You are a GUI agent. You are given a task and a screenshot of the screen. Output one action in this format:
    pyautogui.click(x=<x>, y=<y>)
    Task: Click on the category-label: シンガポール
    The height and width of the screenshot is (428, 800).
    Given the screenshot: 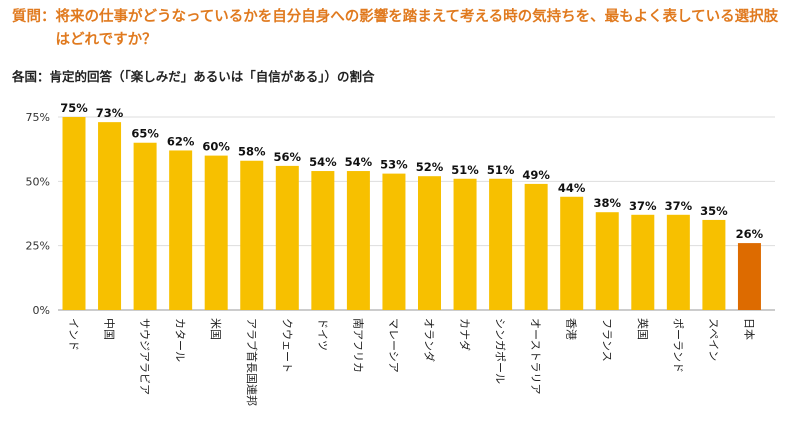 What is the action you would take?
    pyautogui.click(x=500, y=351)
    